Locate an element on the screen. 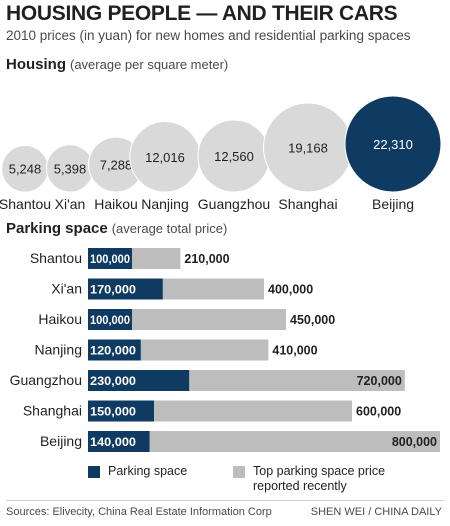 The height and width of the screenshot is (526, 450). housing-note: (average per square meter) is located at coordinates (149, 64).